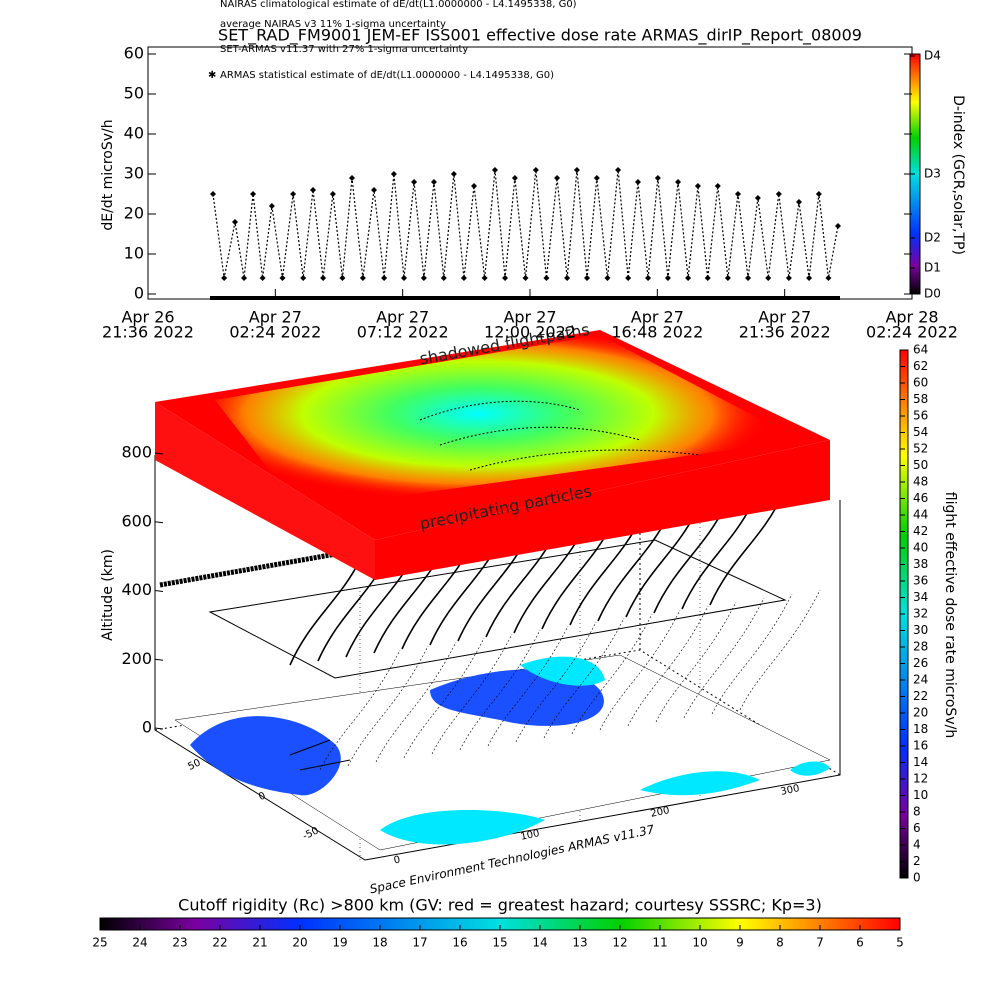 The image size is (1000, 1000). Describe the element at coordinates (134, 93) in the screenshot. I see `y-tick-label: 50` at that location.